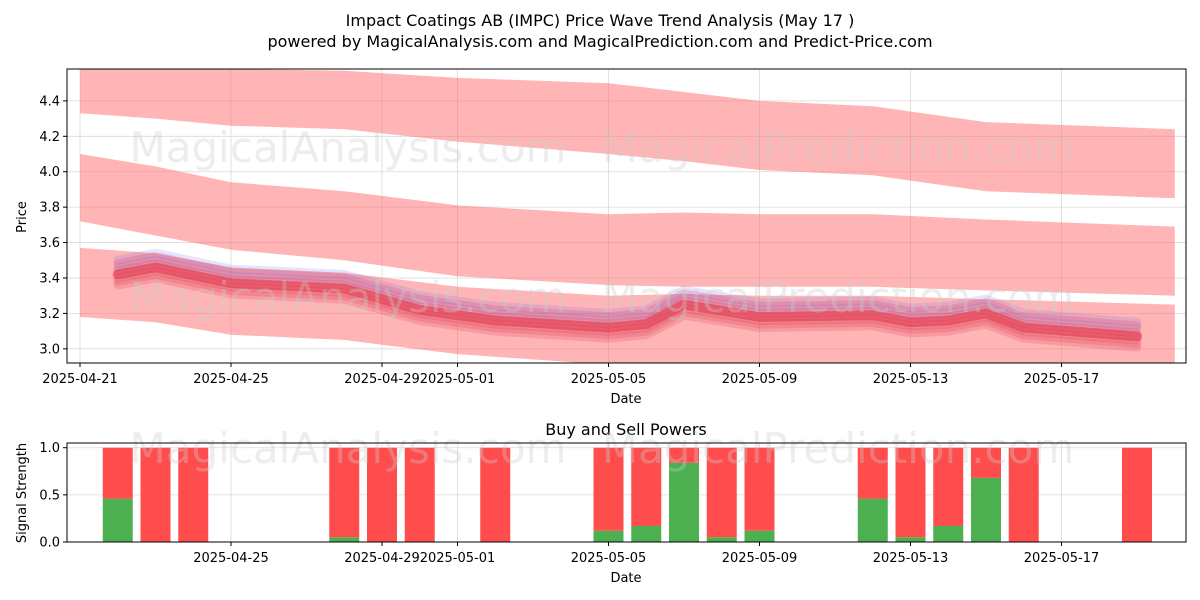 This screenshot has height=600, width=1200. I want to click on signal-x-tick-label: 2025-05-09, so click(760, 558).